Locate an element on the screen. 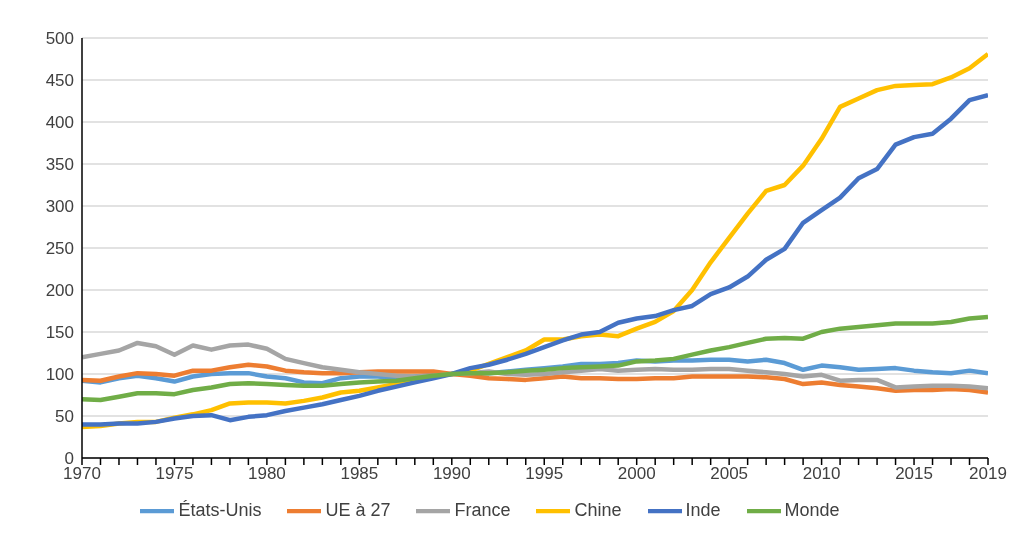 The height and width of the screenshot is (549, 1030). y-tick-label: 400 is located at coordinates (59, 123).